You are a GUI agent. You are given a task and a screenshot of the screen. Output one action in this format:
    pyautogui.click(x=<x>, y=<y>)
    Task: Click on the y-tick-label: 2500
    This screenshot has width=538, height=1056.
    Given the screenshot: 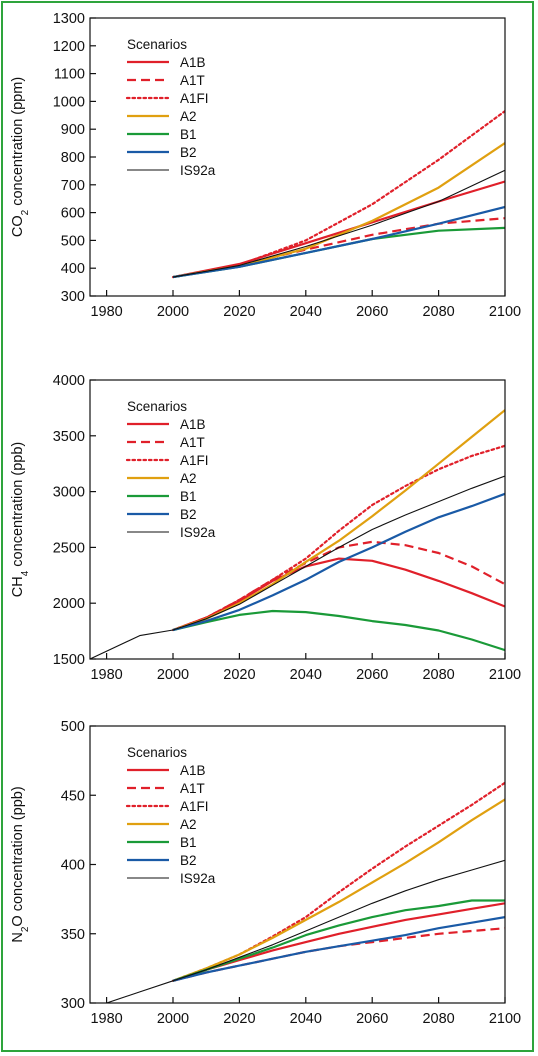 What is the action you would take?
    pyautogui.click(x=69, y=548)
    